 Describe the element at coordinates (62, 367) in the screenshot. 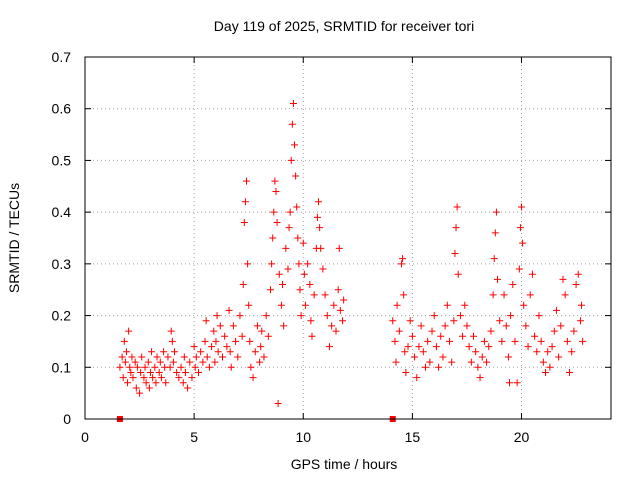

I see `y-tick-label: 0.1` at that location.